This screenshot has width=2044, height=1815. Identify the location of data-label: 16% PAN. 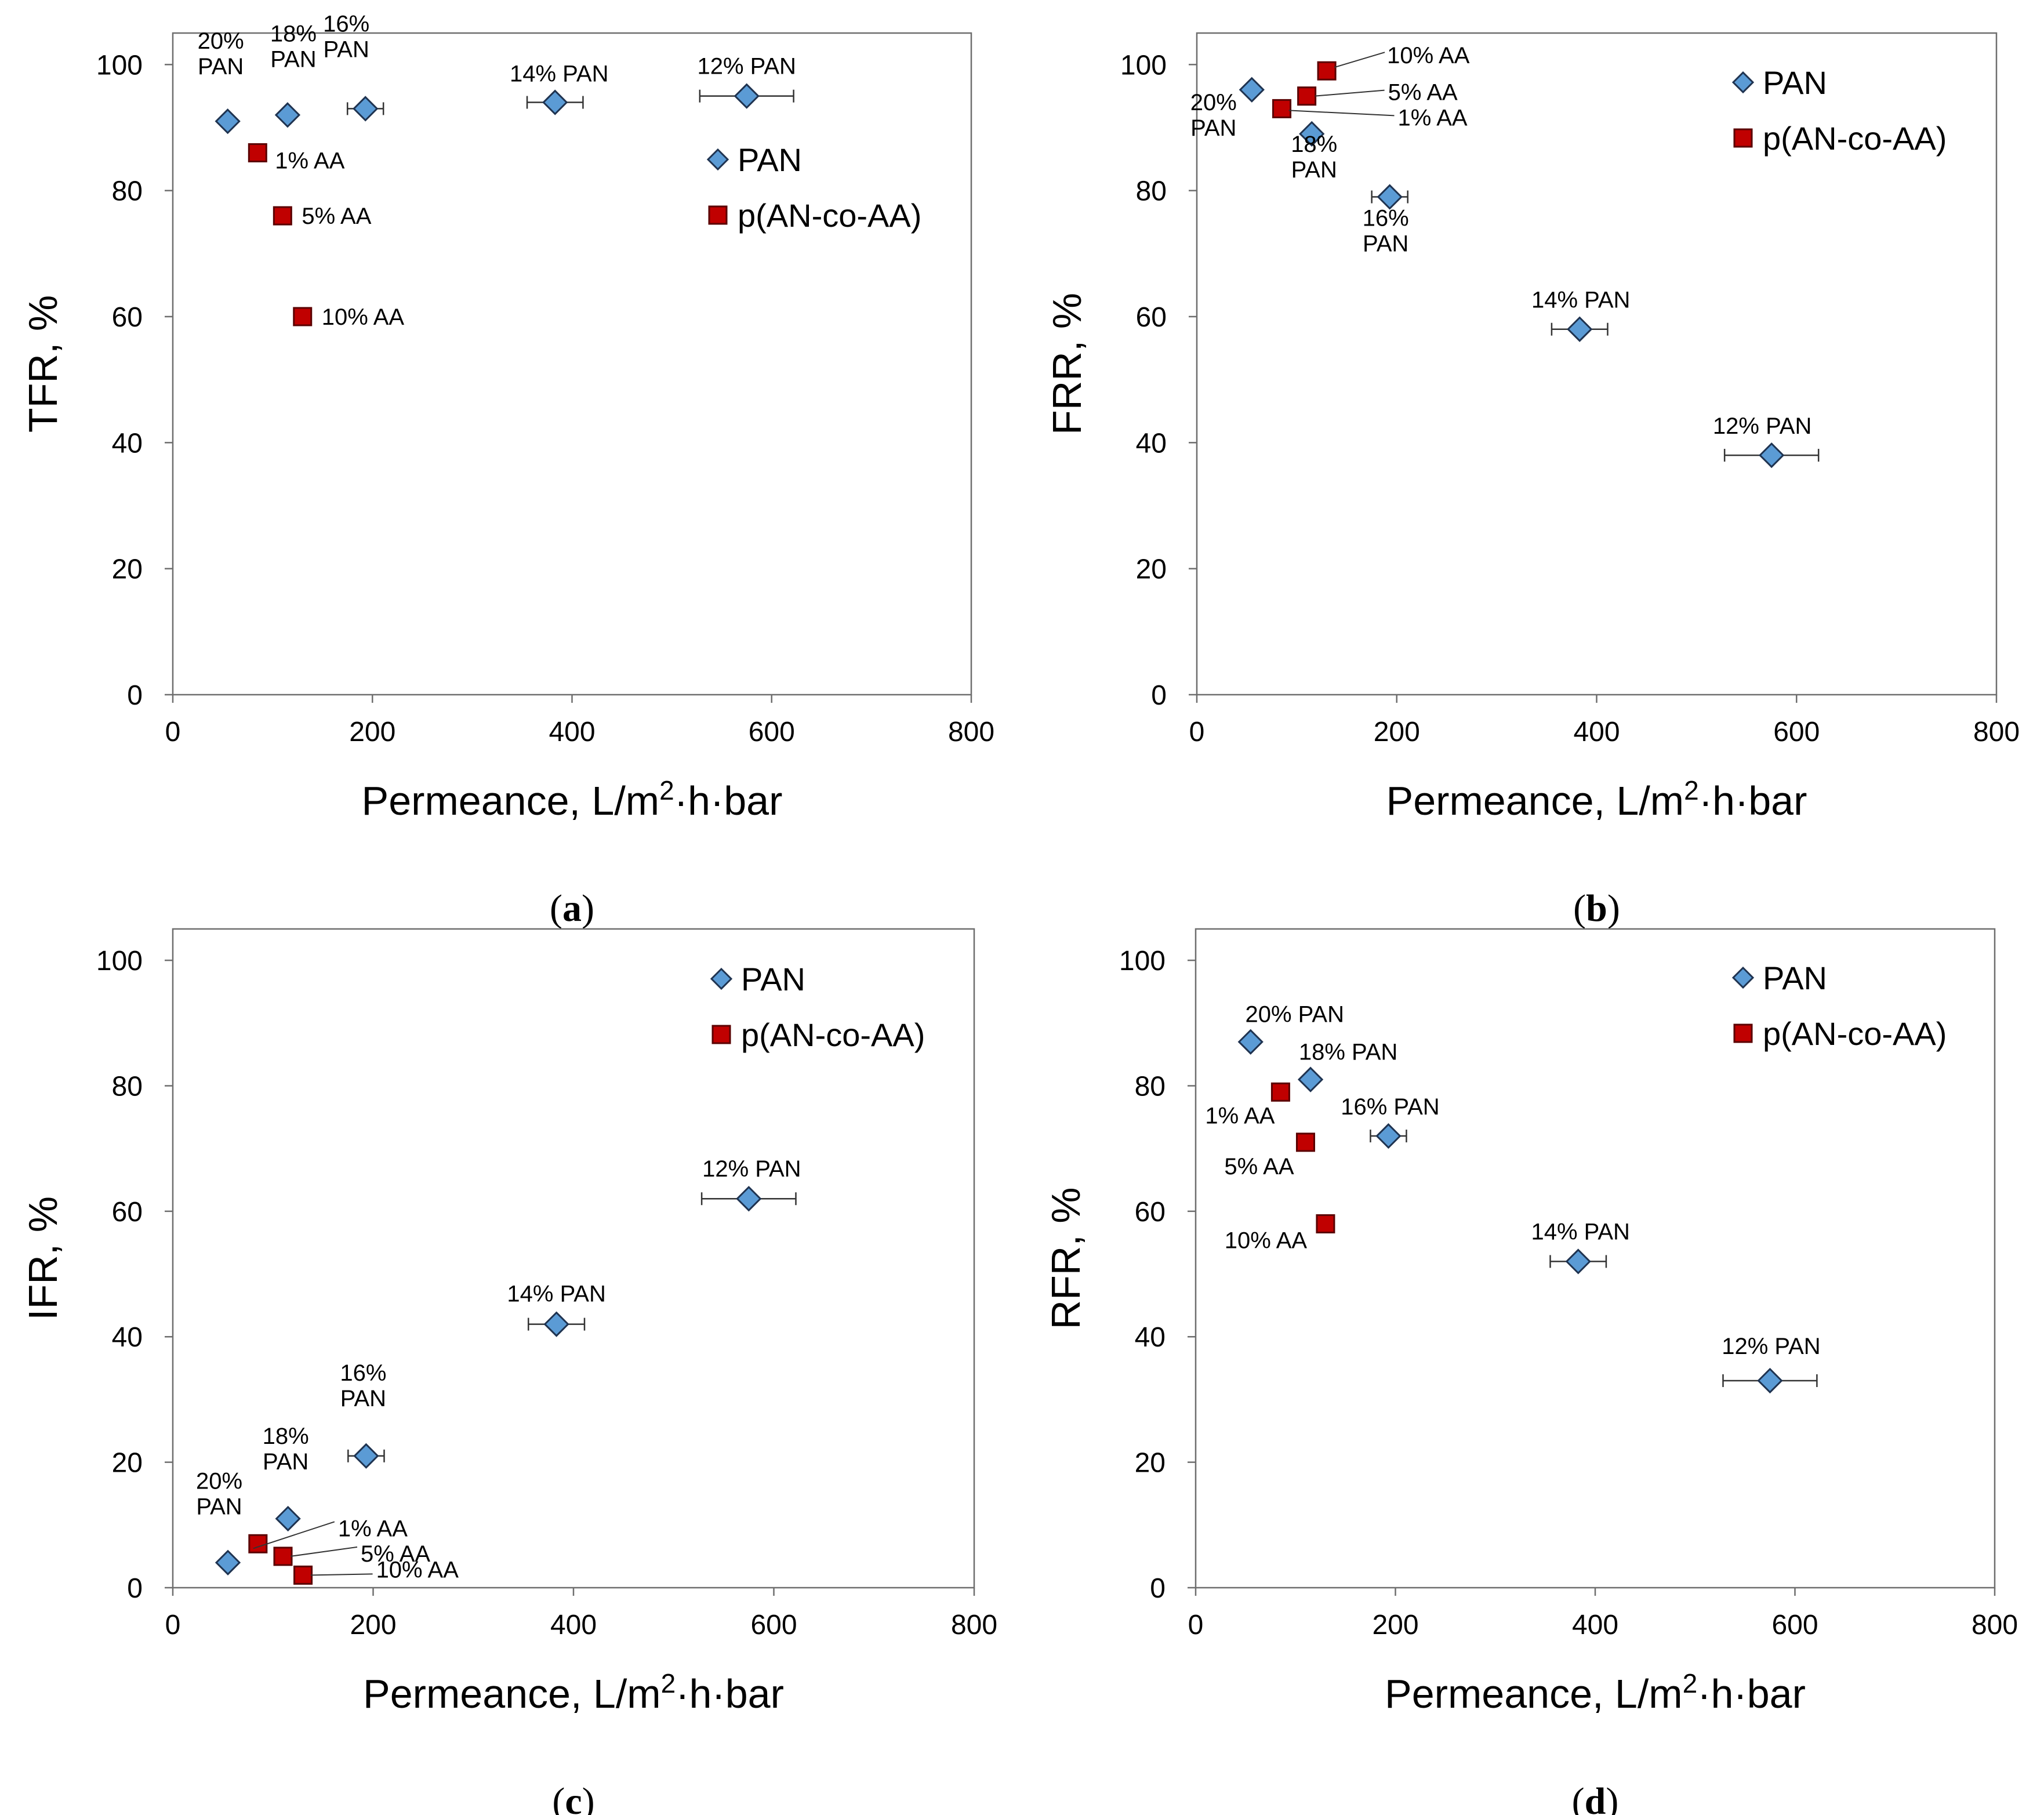
(1390, 1107).